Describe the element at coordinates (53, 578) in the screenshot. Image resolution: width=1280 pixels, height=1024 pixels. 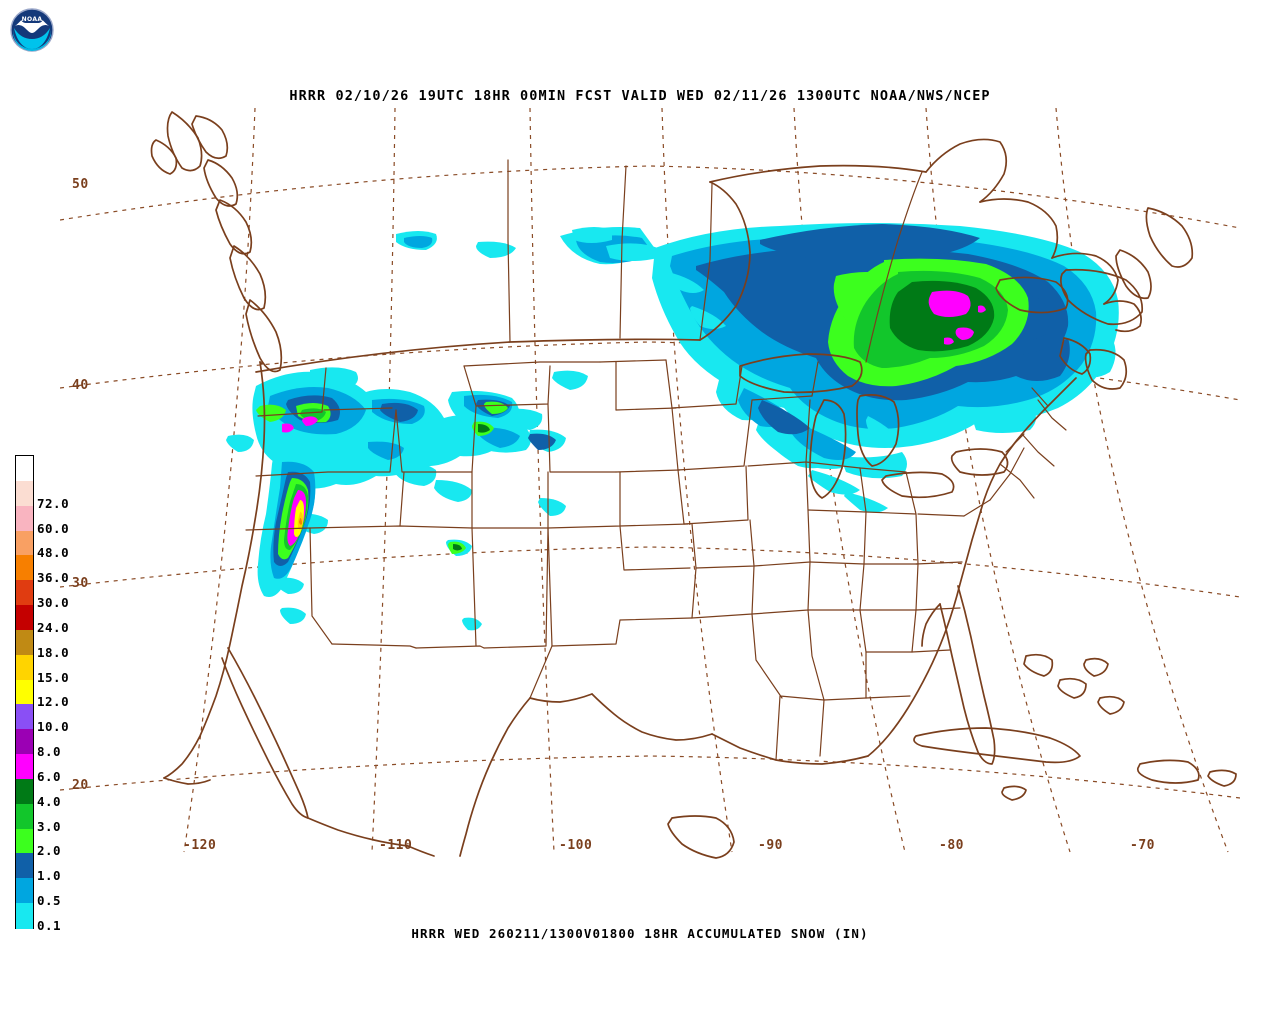
I see `colorbar-label-36-0: 36.0` at that location.